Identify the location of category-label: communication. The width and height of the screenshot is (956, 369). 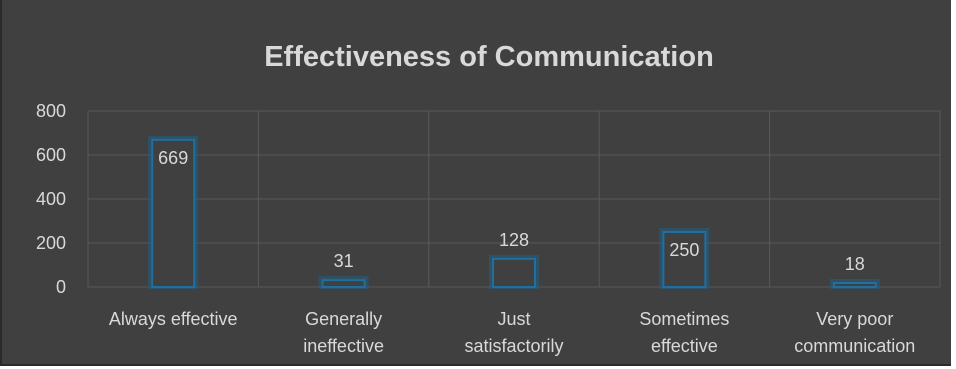
(854, 346).